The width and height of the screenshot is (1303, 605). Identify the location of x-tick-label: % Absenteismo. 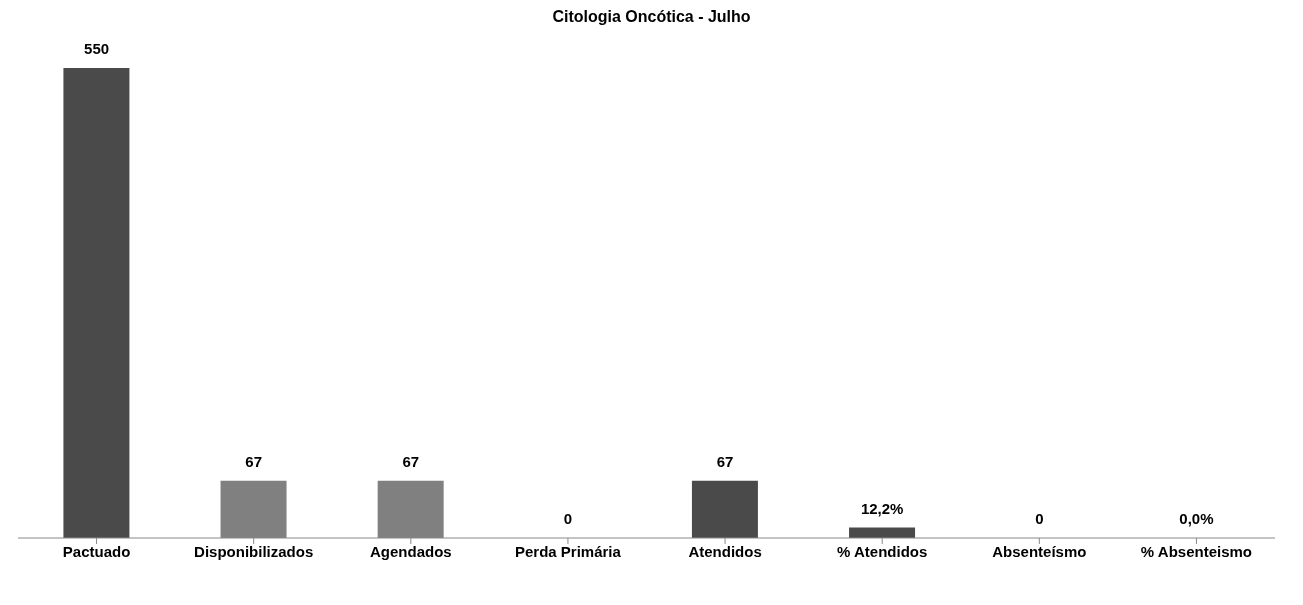
(1196, 551).